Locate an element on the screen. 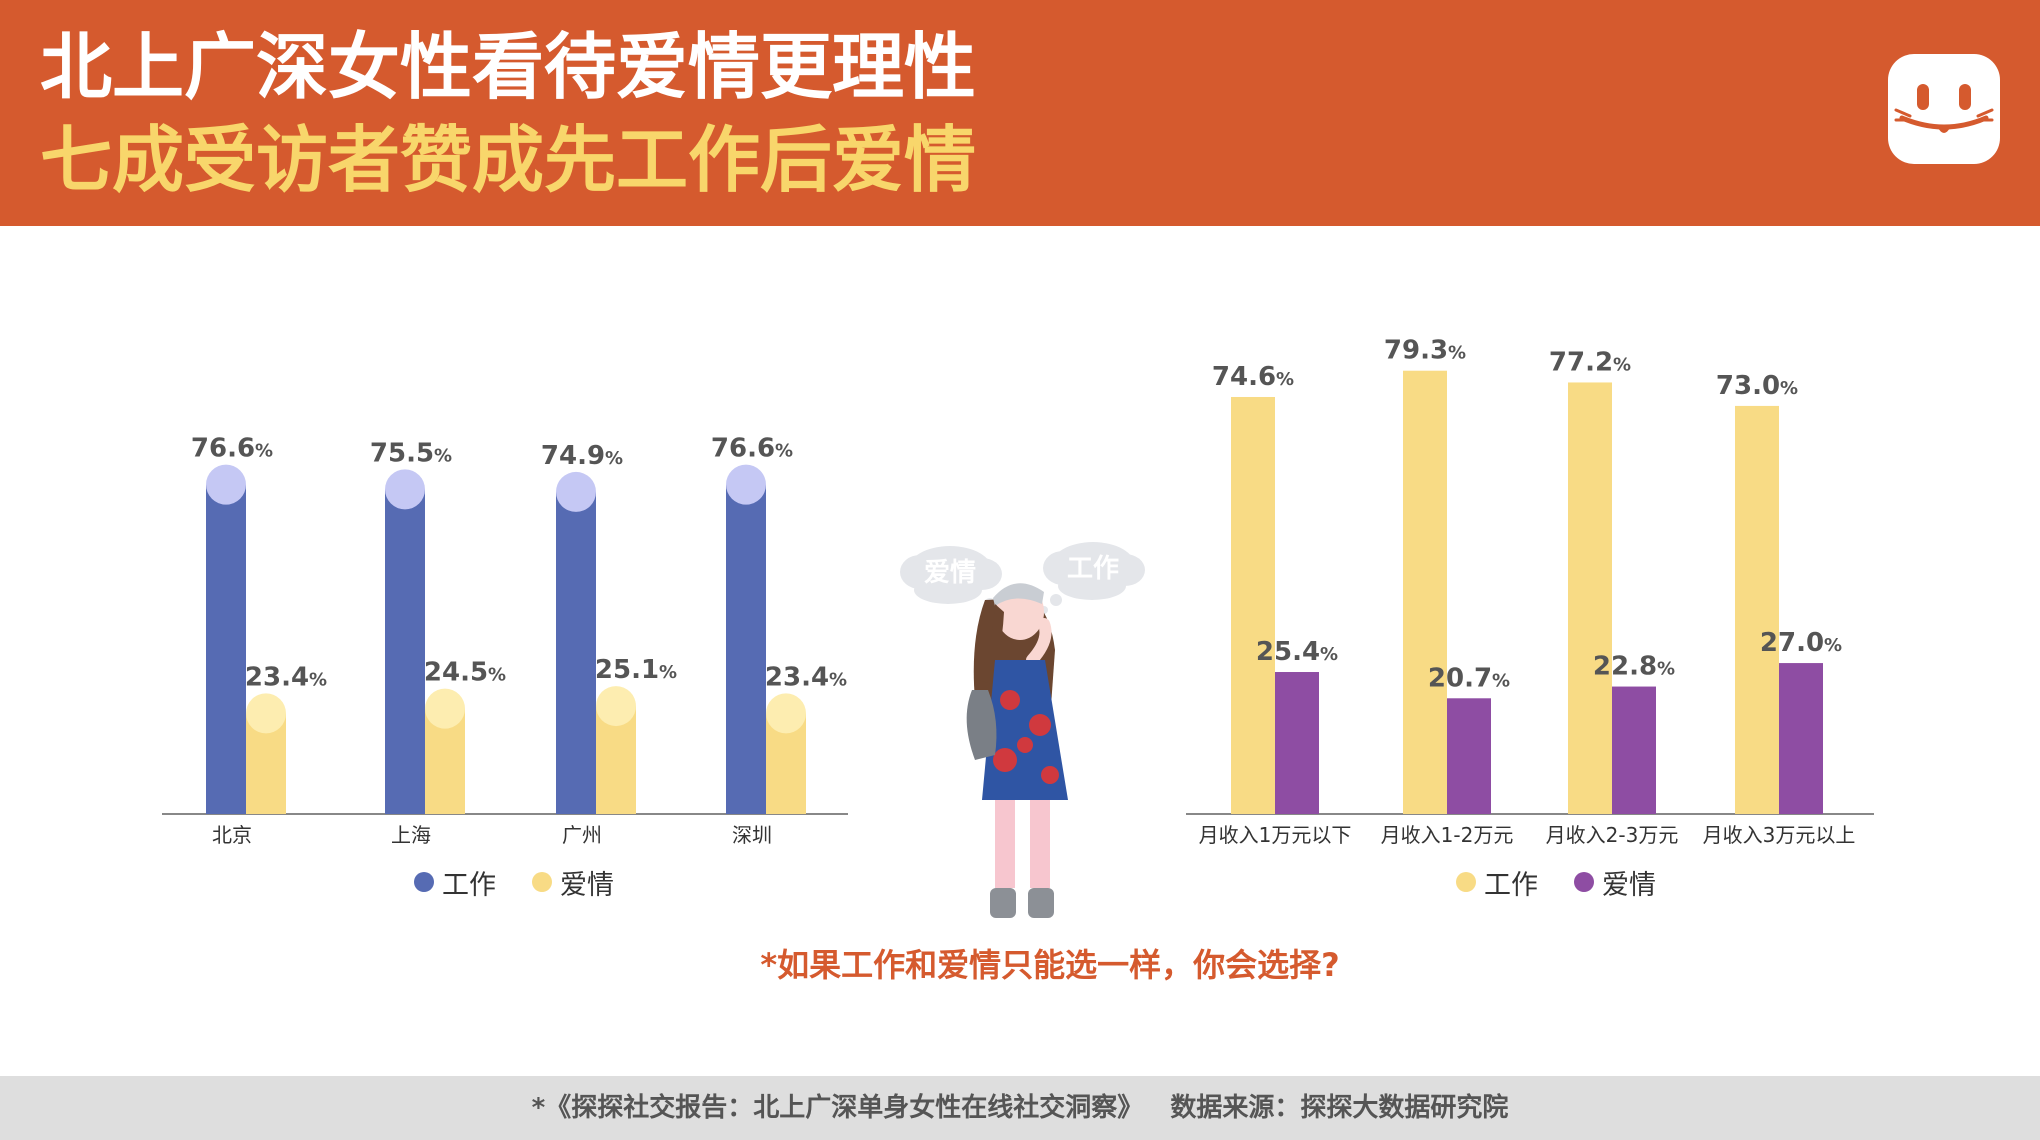 The height and width of the screenshot is (1140, 2040). x-tick-label: 广州 is located at coordinates (582, 835).